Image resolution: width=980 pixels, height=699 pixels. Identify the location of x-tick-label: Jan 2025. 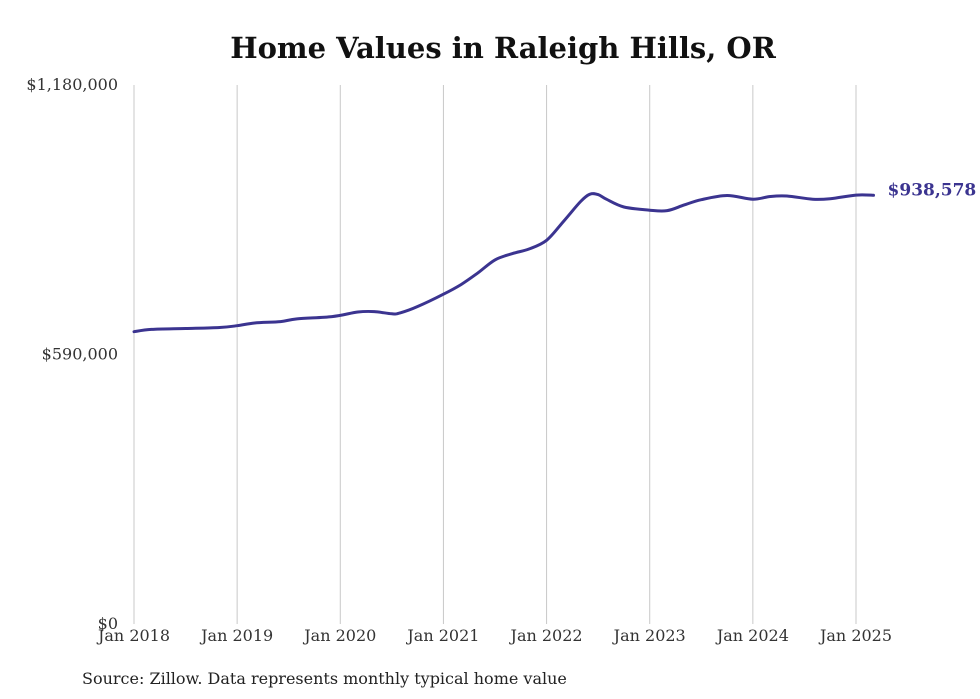
(855, 635).